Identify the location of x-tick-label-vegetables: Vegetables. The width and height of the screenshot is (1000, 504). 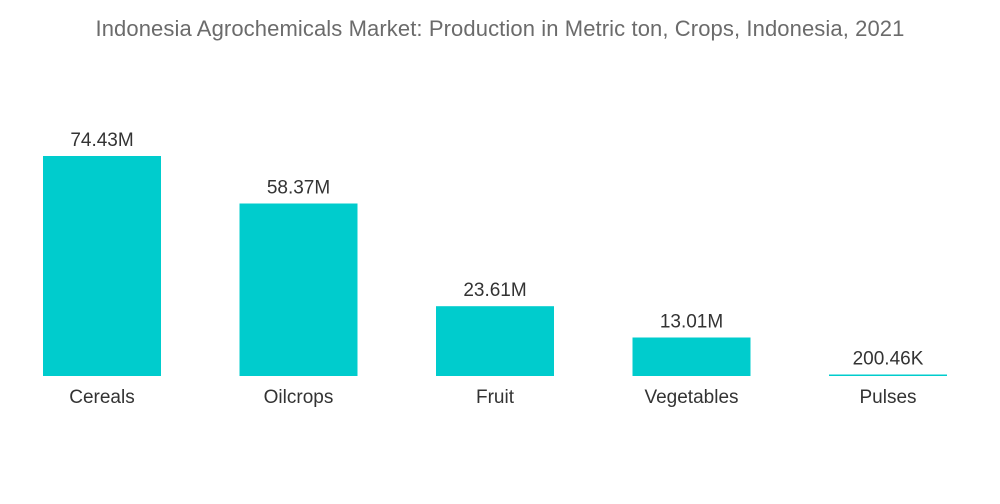
(691, 397).